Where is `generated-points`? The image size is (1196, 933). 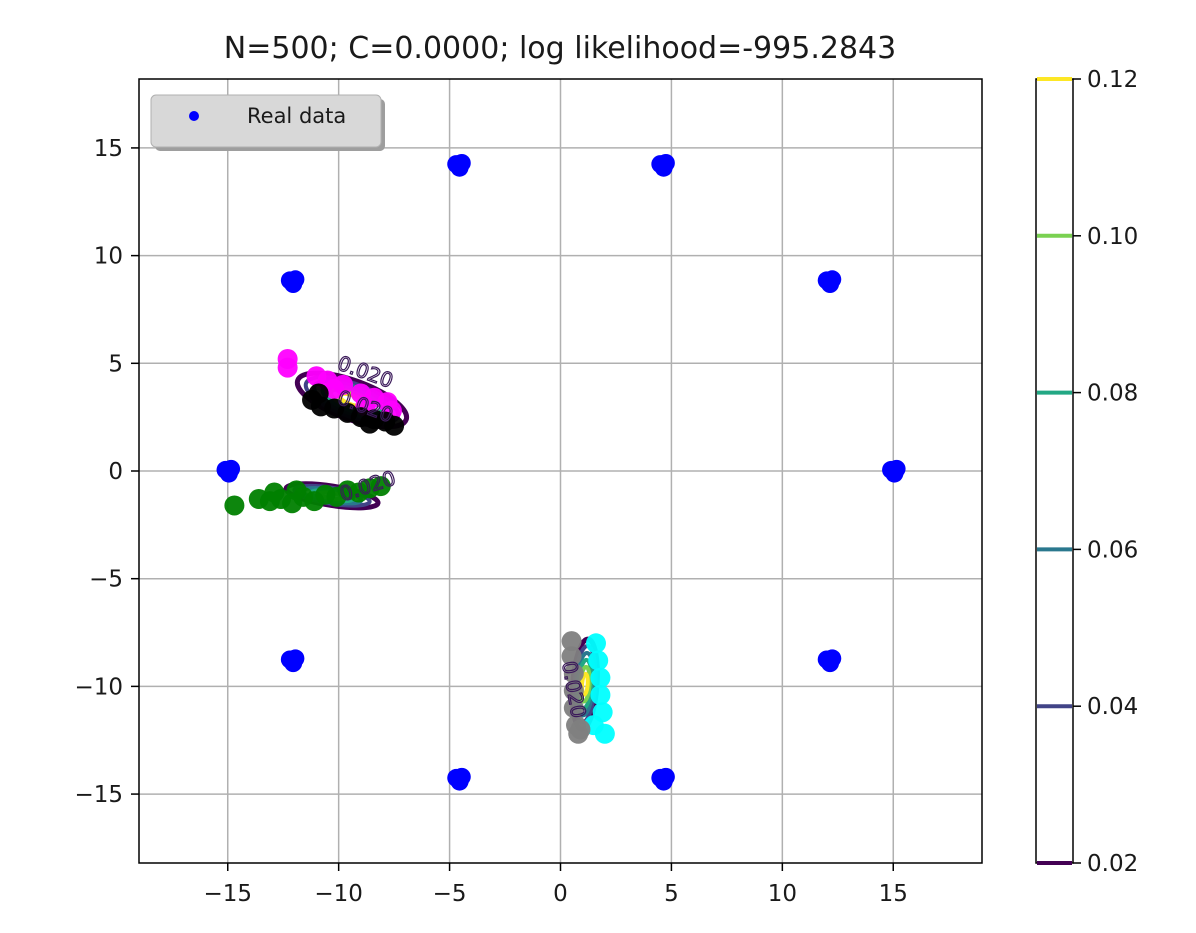 generated-points is located at coordinates (419, 546).